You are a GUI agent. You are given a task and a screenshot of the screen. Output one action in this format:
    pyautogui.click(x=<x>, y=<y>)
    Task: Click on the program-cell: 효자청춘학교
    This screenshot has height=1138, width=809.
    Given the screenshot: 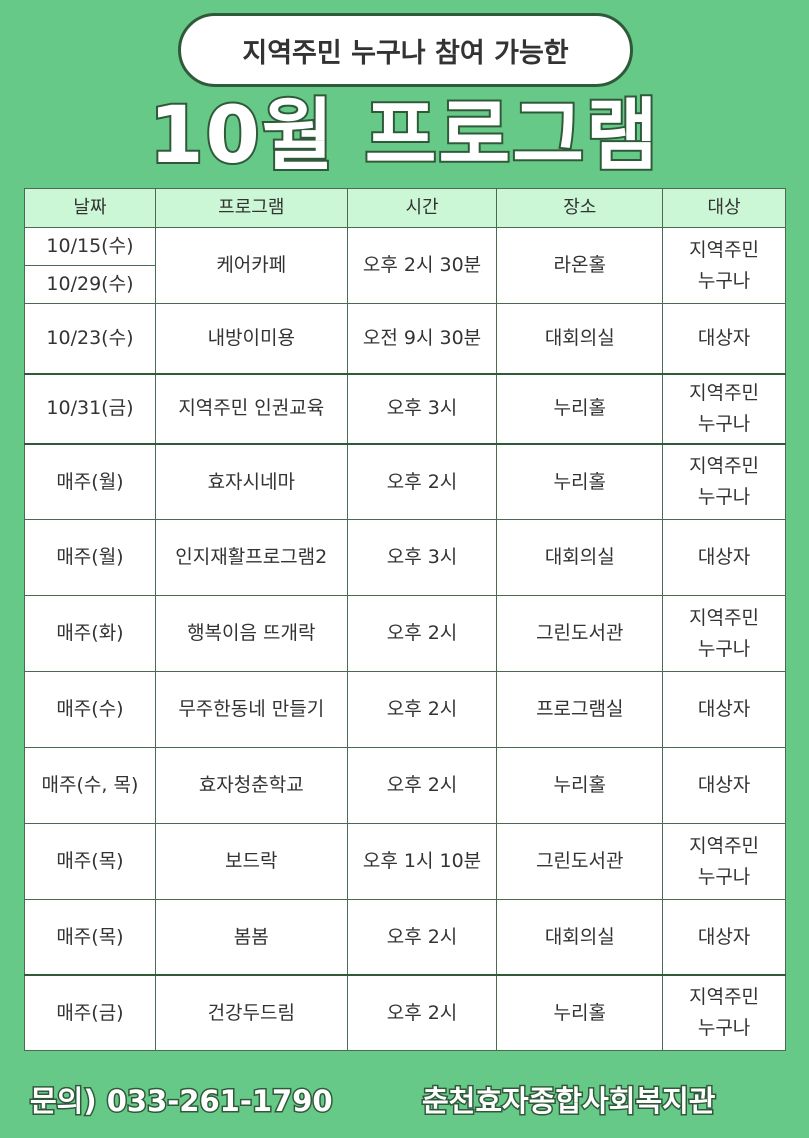 What is the action you would take?
    pyautogui.click(x=251, y=785)
    